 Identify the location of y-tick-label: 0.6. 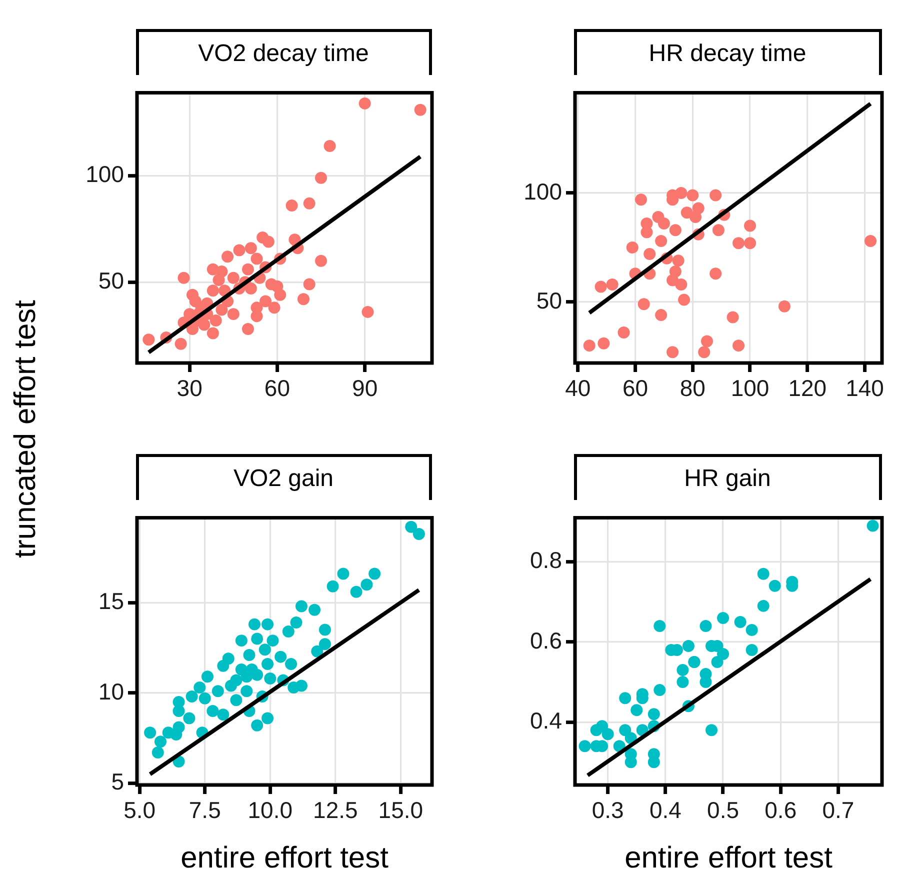
(546, 640).